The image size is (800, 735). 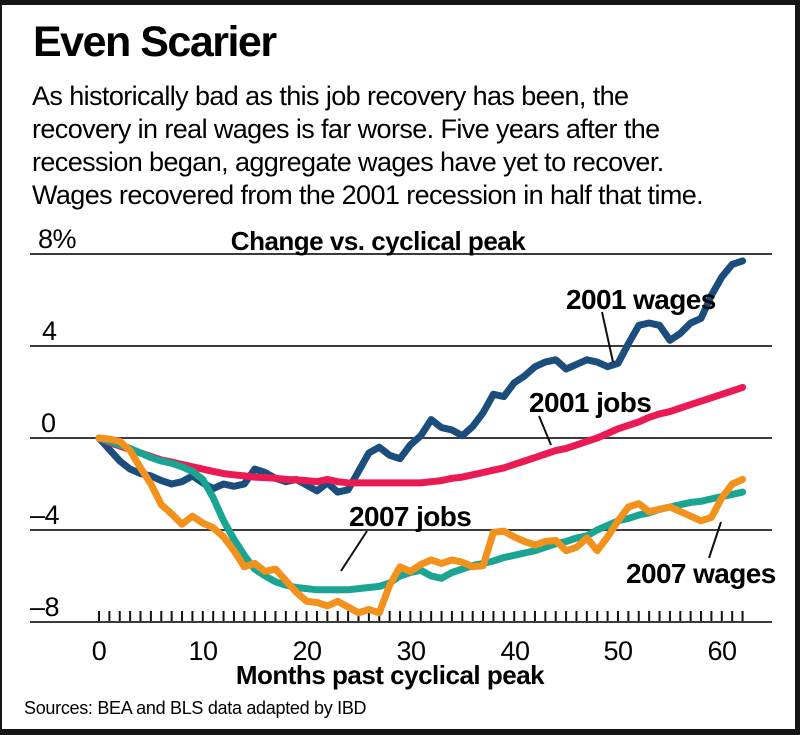 I want to click on y-axis-tick-label-4: 4, so click(x=49, y=331).